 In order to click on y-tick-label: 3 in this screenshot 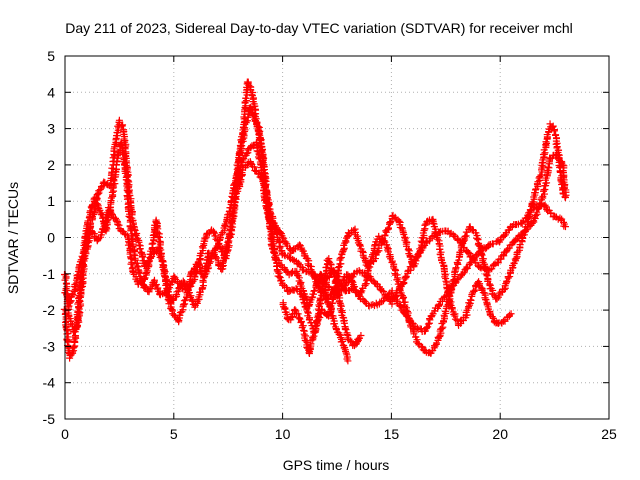, I will do `click(51, 129)`.